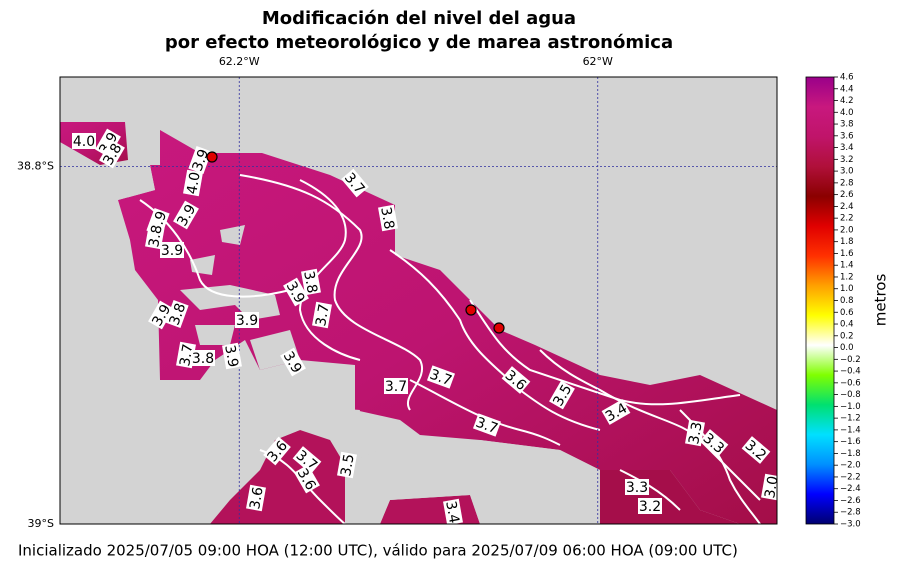 The height and width of the screenshot is (570, 898). Describe the element at coordinates (847, 325) in the screenshot. I see `colorbar-tick-label: 0.4` at that location.